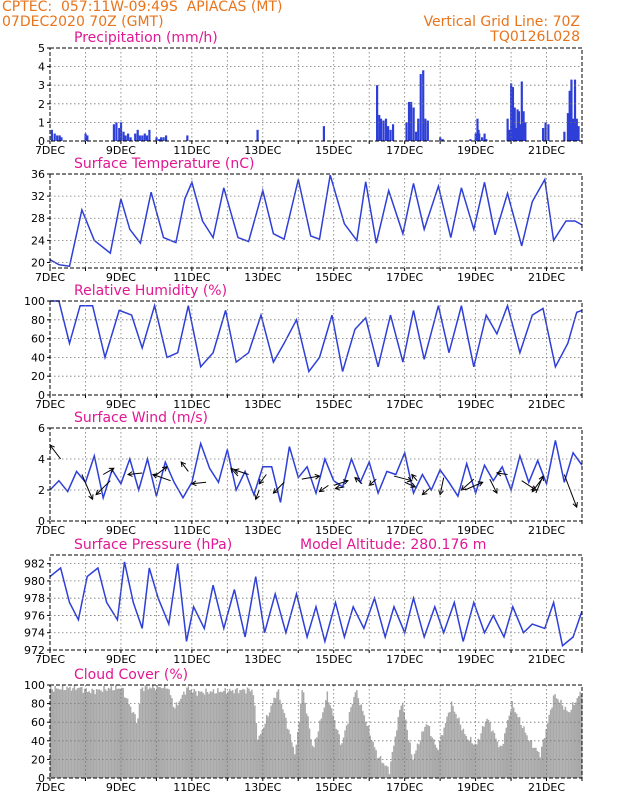 The height and width of the screenshot is (800, 618). What do you see at coordinates (38, 240) in the screenshot?
I see `y-tick-label: 24` at bounding box center [38, 240].